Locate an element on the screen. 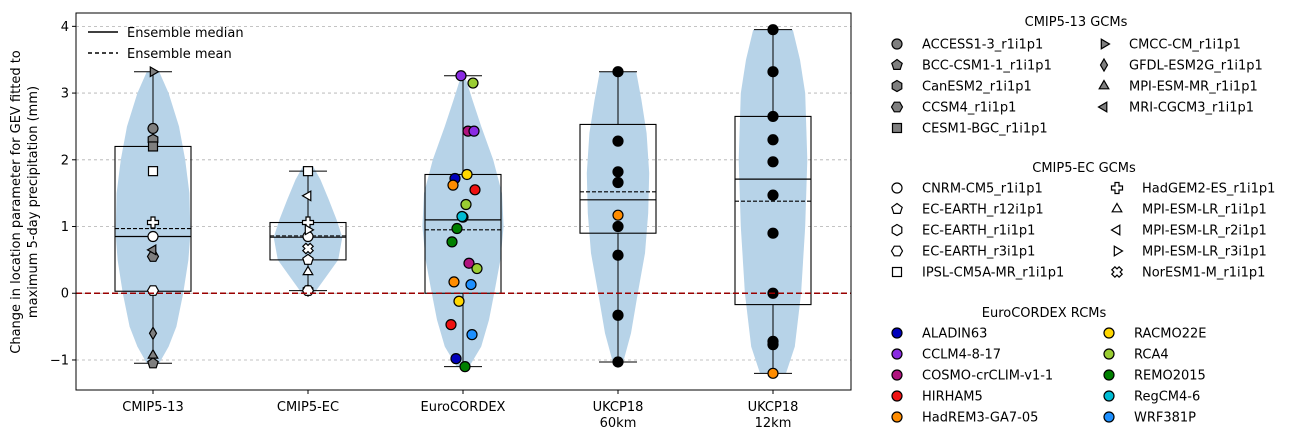 The height and width of the screenshot is (440, 1299). legend-item-label: MPI-ESM-LR_r3i1p1 is located at coordinates (1204, 252).